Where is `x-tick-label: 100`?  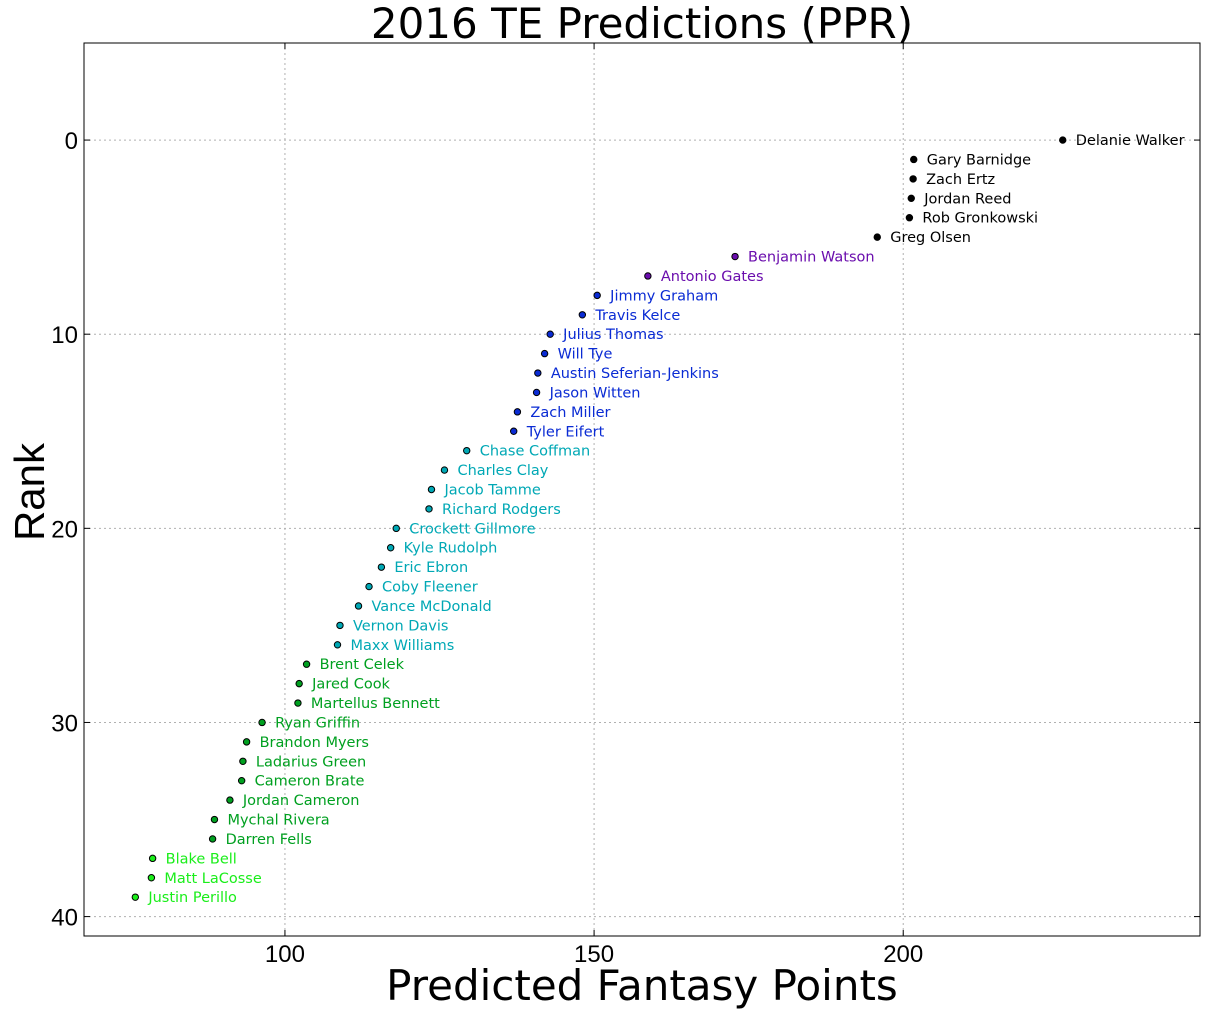
x-tick-label: 100 is located at coordinates (285, 954).